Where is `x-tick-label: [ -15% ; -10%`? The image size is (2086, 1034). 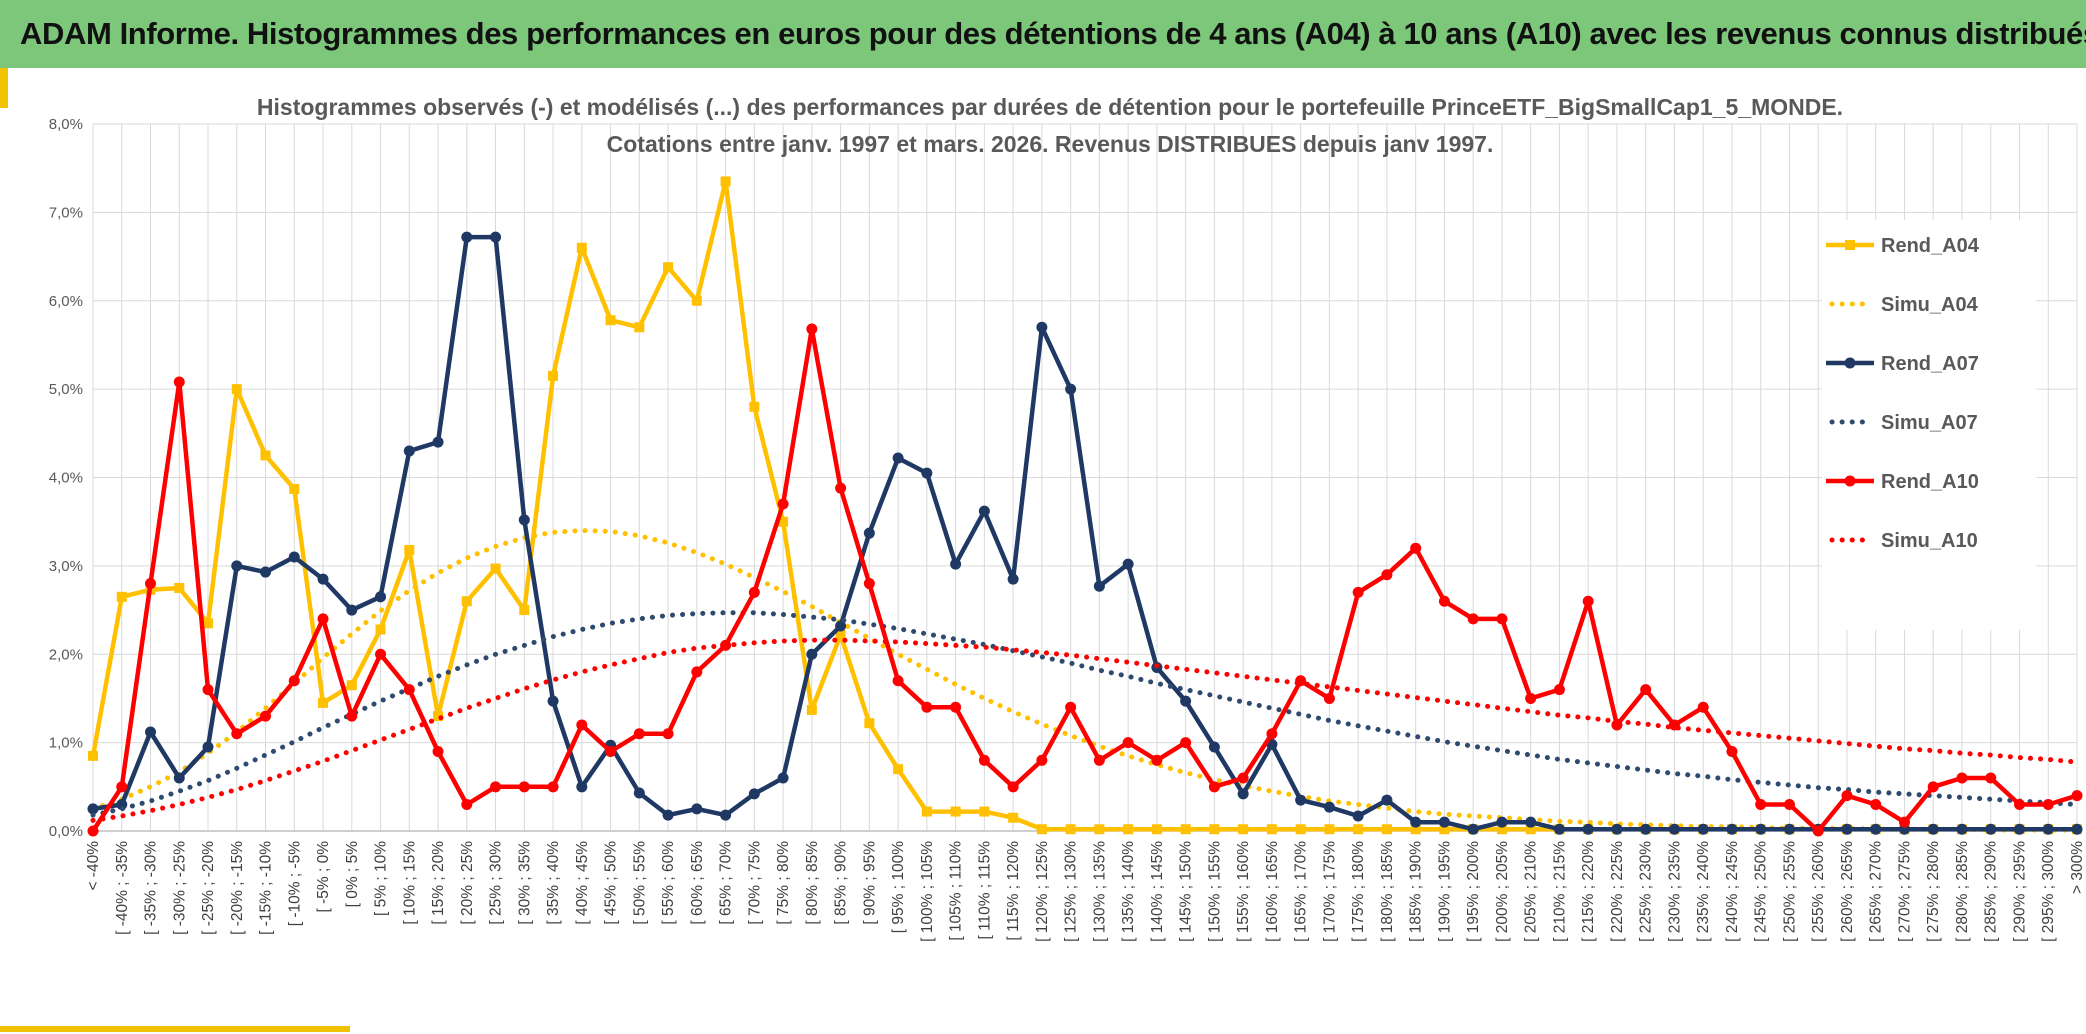 x-tick-label: [ -15% ; -10% is located at coordinates (266, 888).